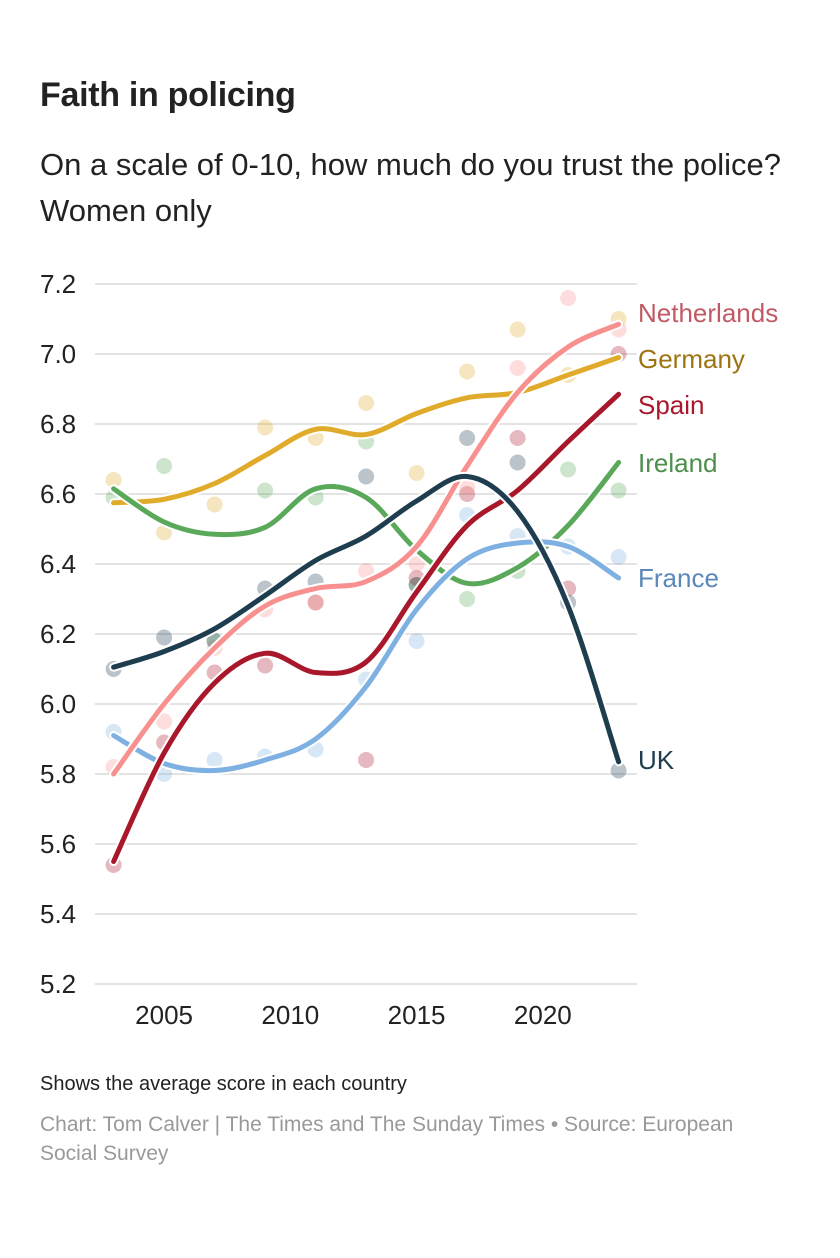 The image size is (840, 1258). What do you see at coordinates (678, 463) in the screenshot?
I see `series-label-ireland: Ireland` at bounding box center [678, 463].